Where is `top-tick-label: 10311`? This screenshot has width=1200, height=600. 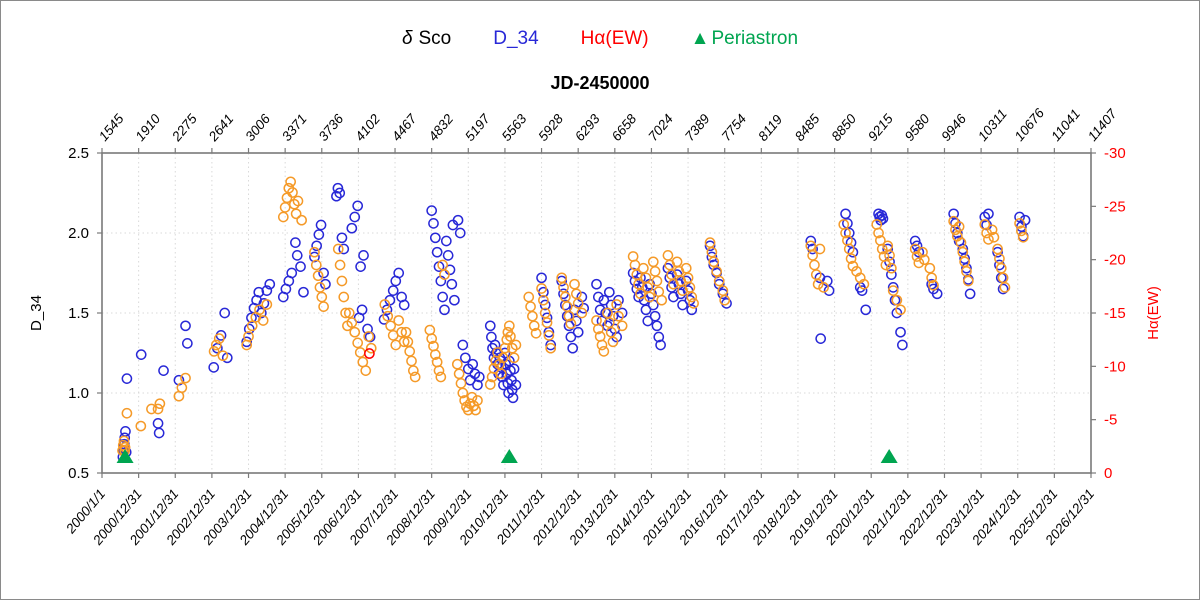 top-tick-label: 10311 is located at coordinates (992, 125).